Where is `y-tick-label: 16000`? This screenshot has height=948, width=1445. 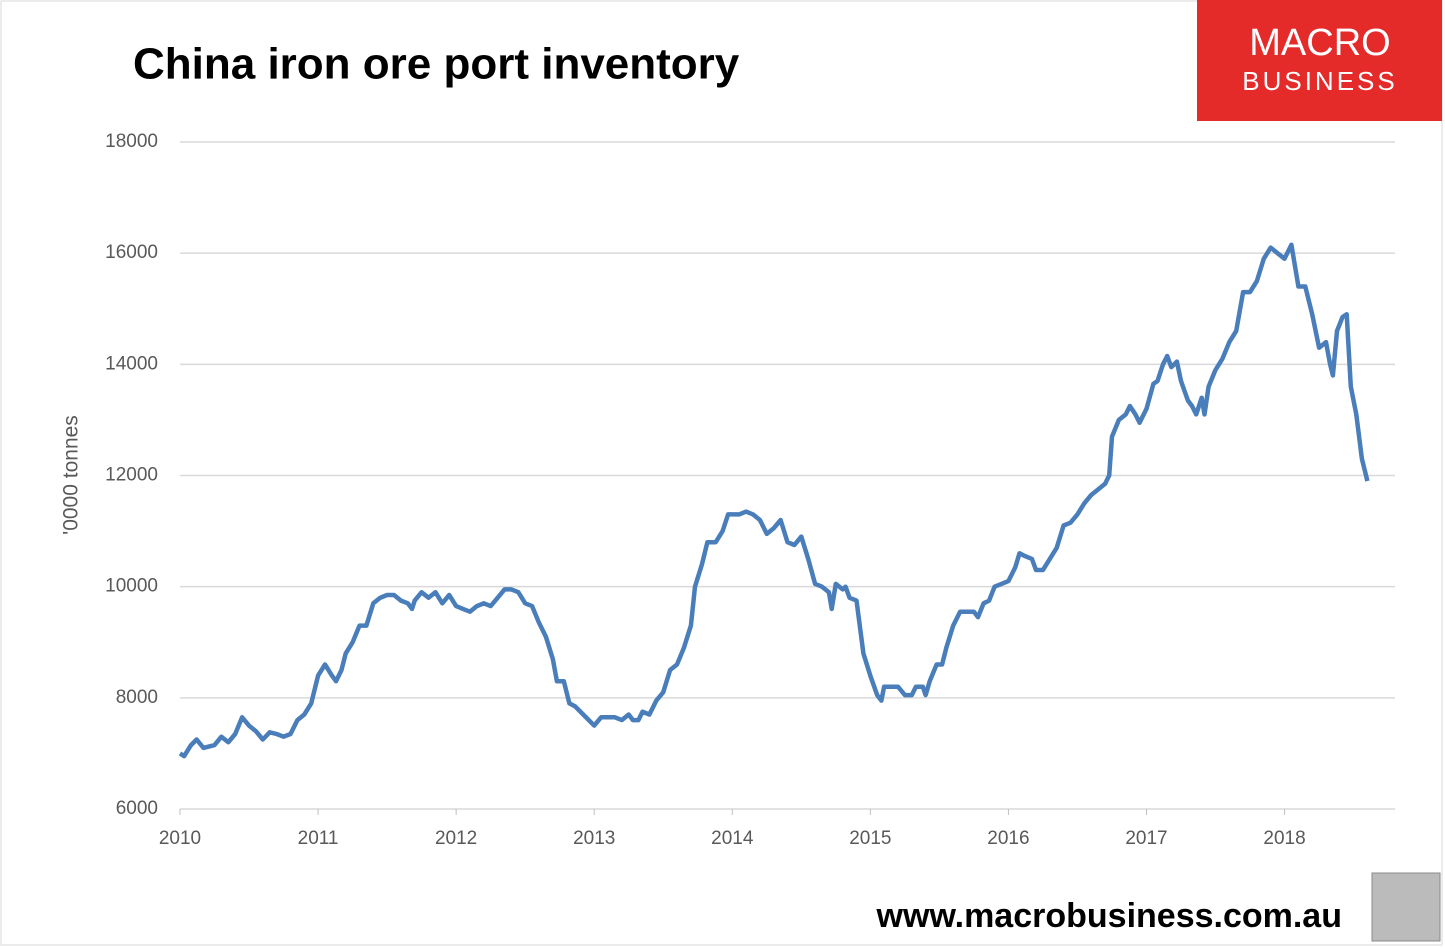 y-tick-label: 16000 is located at coordinates (131, 252).